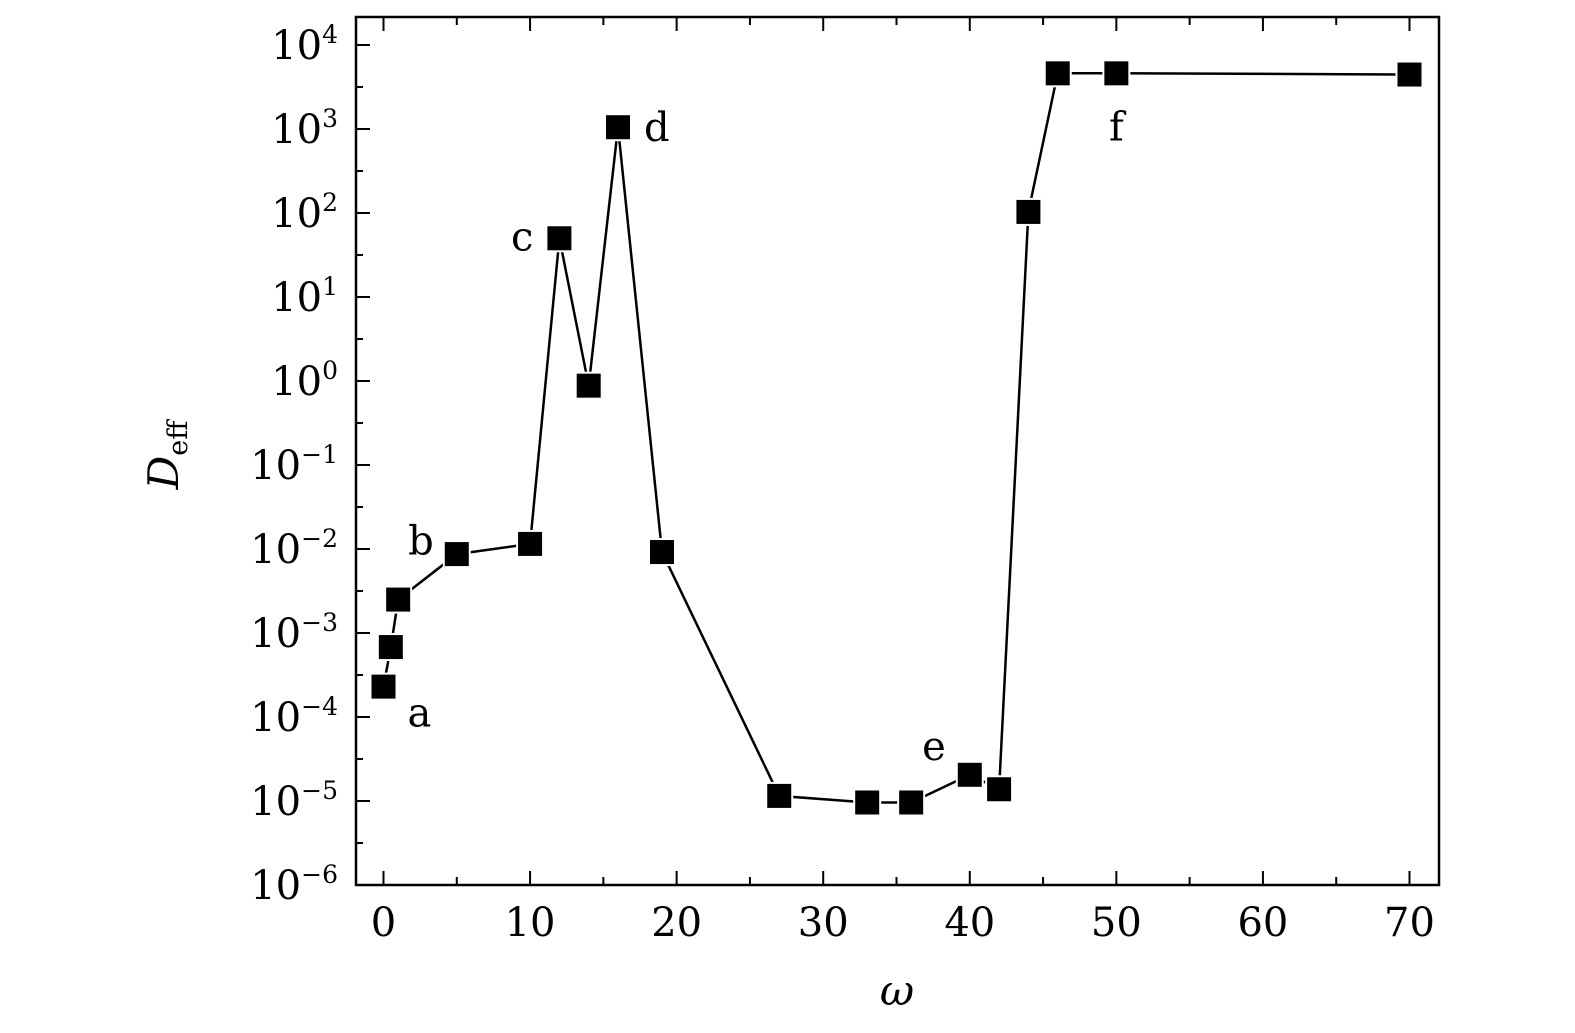 Image resolution: width=1575 pixels, height=1033 pixels. What do you see at coordinates (330, 202) in the screenshot?
I see `y-tick-exponent: 2` at bounding box center [330, 202].